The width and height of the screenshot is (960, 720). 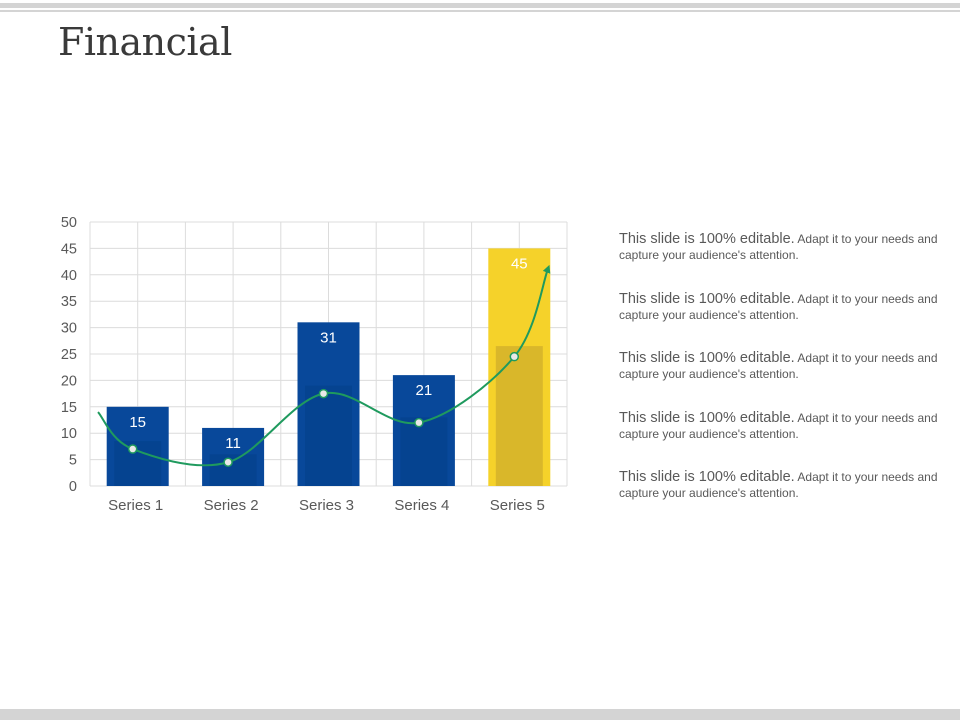 What do you see at coordinates (421, 505) in the screenshot?
I see `x-tick-label: Series 4` at bounding box center [421, 505].